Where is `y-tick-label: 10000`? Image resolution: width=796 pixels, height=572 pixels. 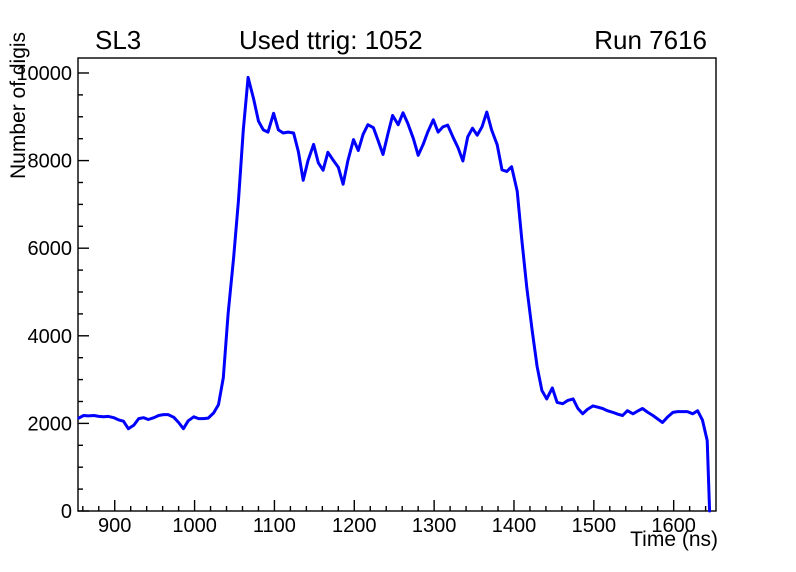 y-tick-label: 10000 is located at coordinates (44, 74).